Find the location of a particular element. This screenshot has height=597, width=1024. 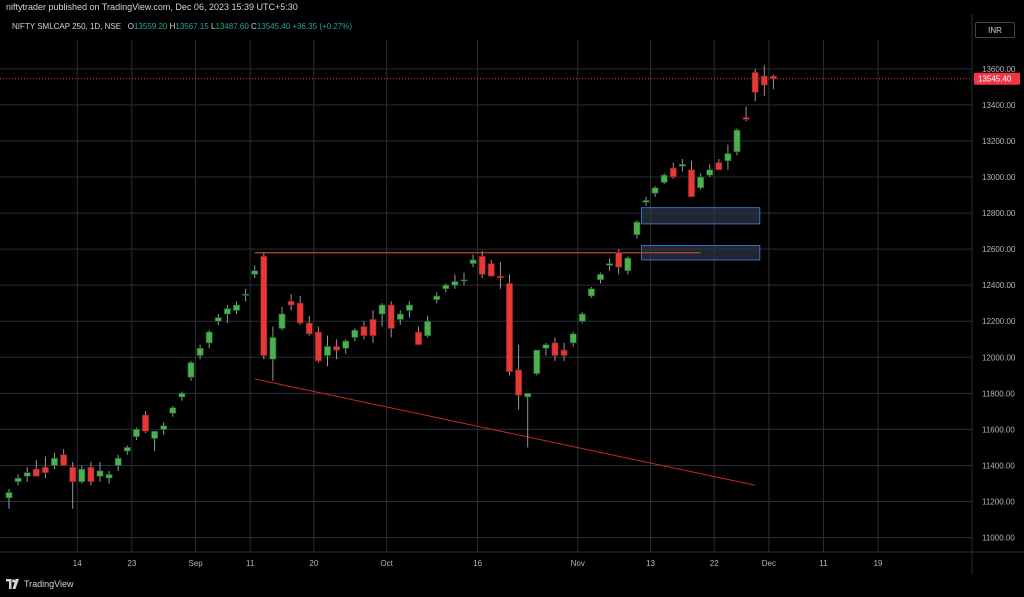

change-value: +36.35 (+0.27%) is located at coordinates (322, 26).